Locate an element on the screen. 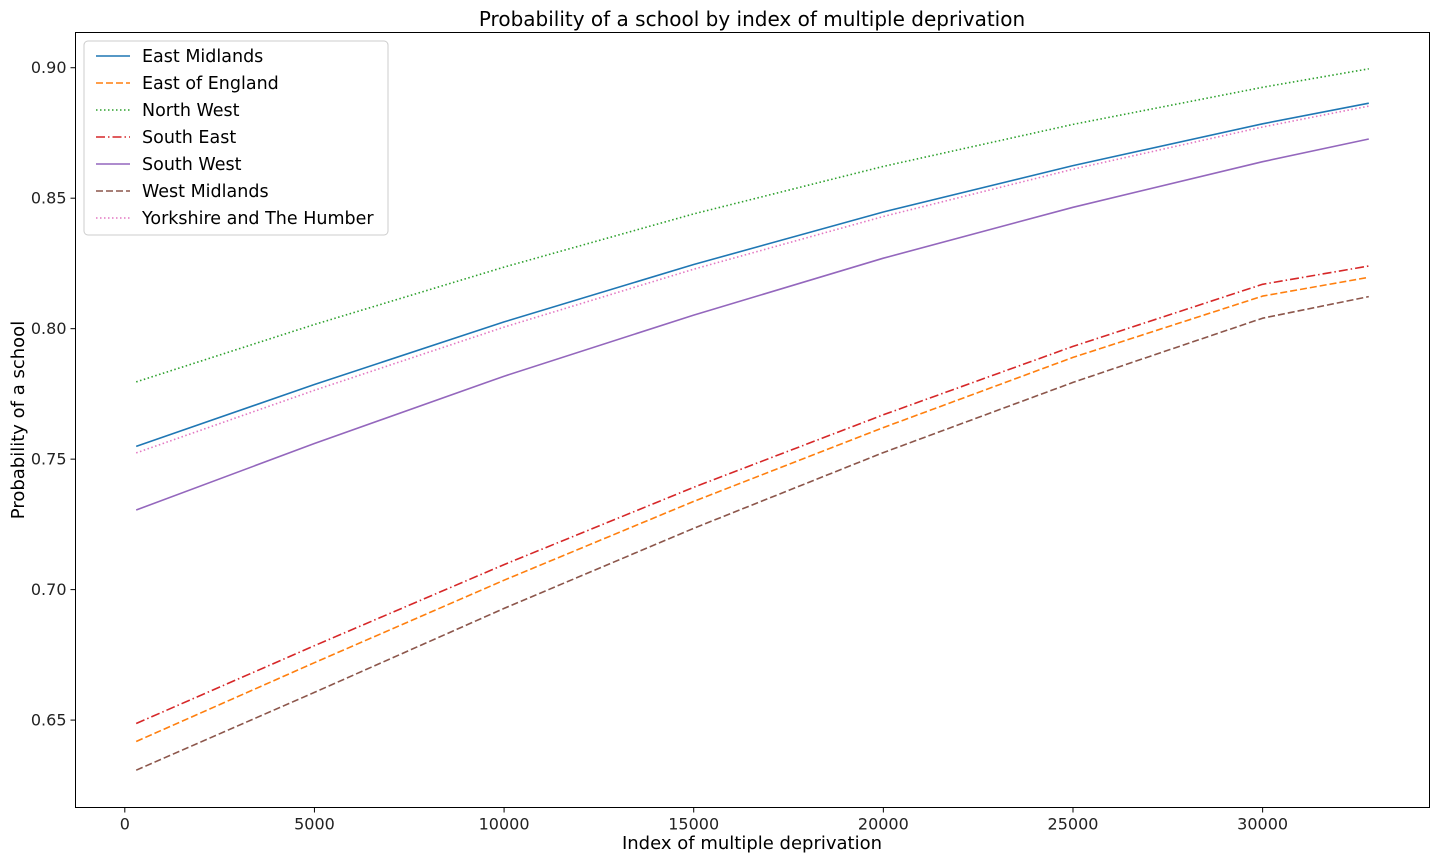 The image size is (1440, 864). legend-label: South East is located at coordinates (189, 138).